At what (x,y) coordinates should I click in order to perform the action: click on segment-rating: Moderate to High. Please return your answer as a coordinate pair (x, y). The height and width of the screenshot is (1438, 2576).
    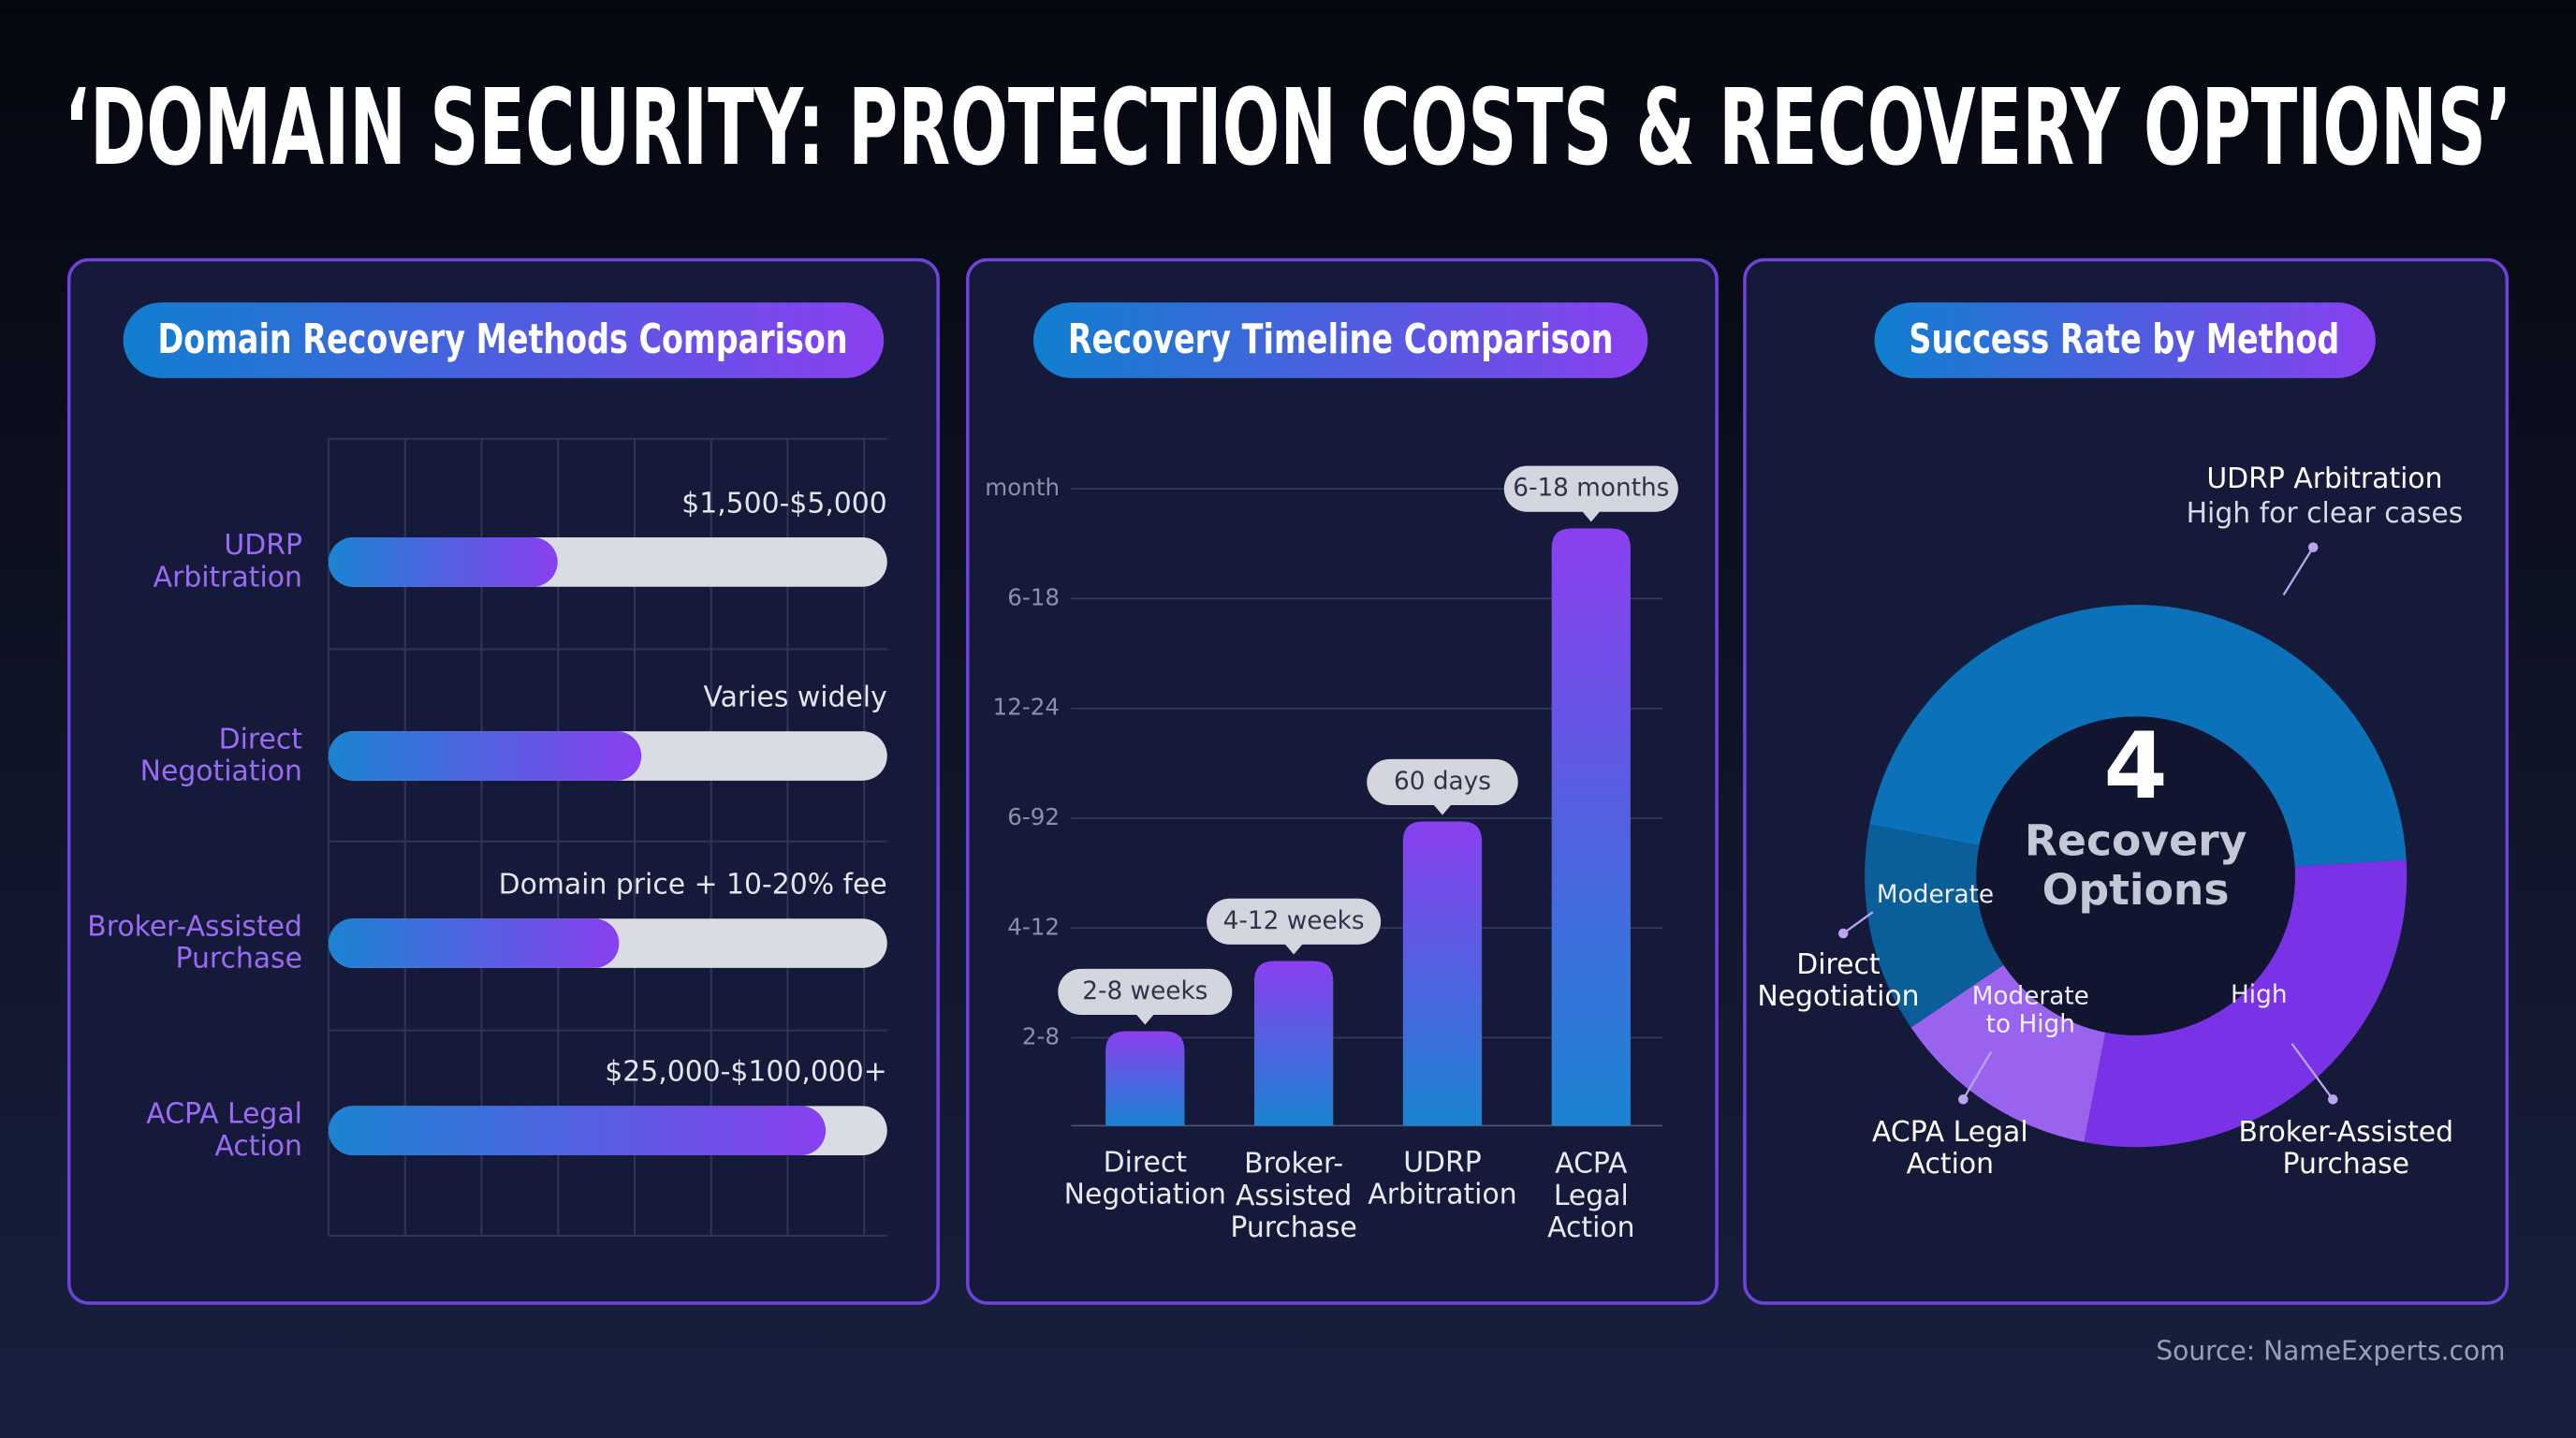
    Looking at the image, I should click on (2030, 1010).